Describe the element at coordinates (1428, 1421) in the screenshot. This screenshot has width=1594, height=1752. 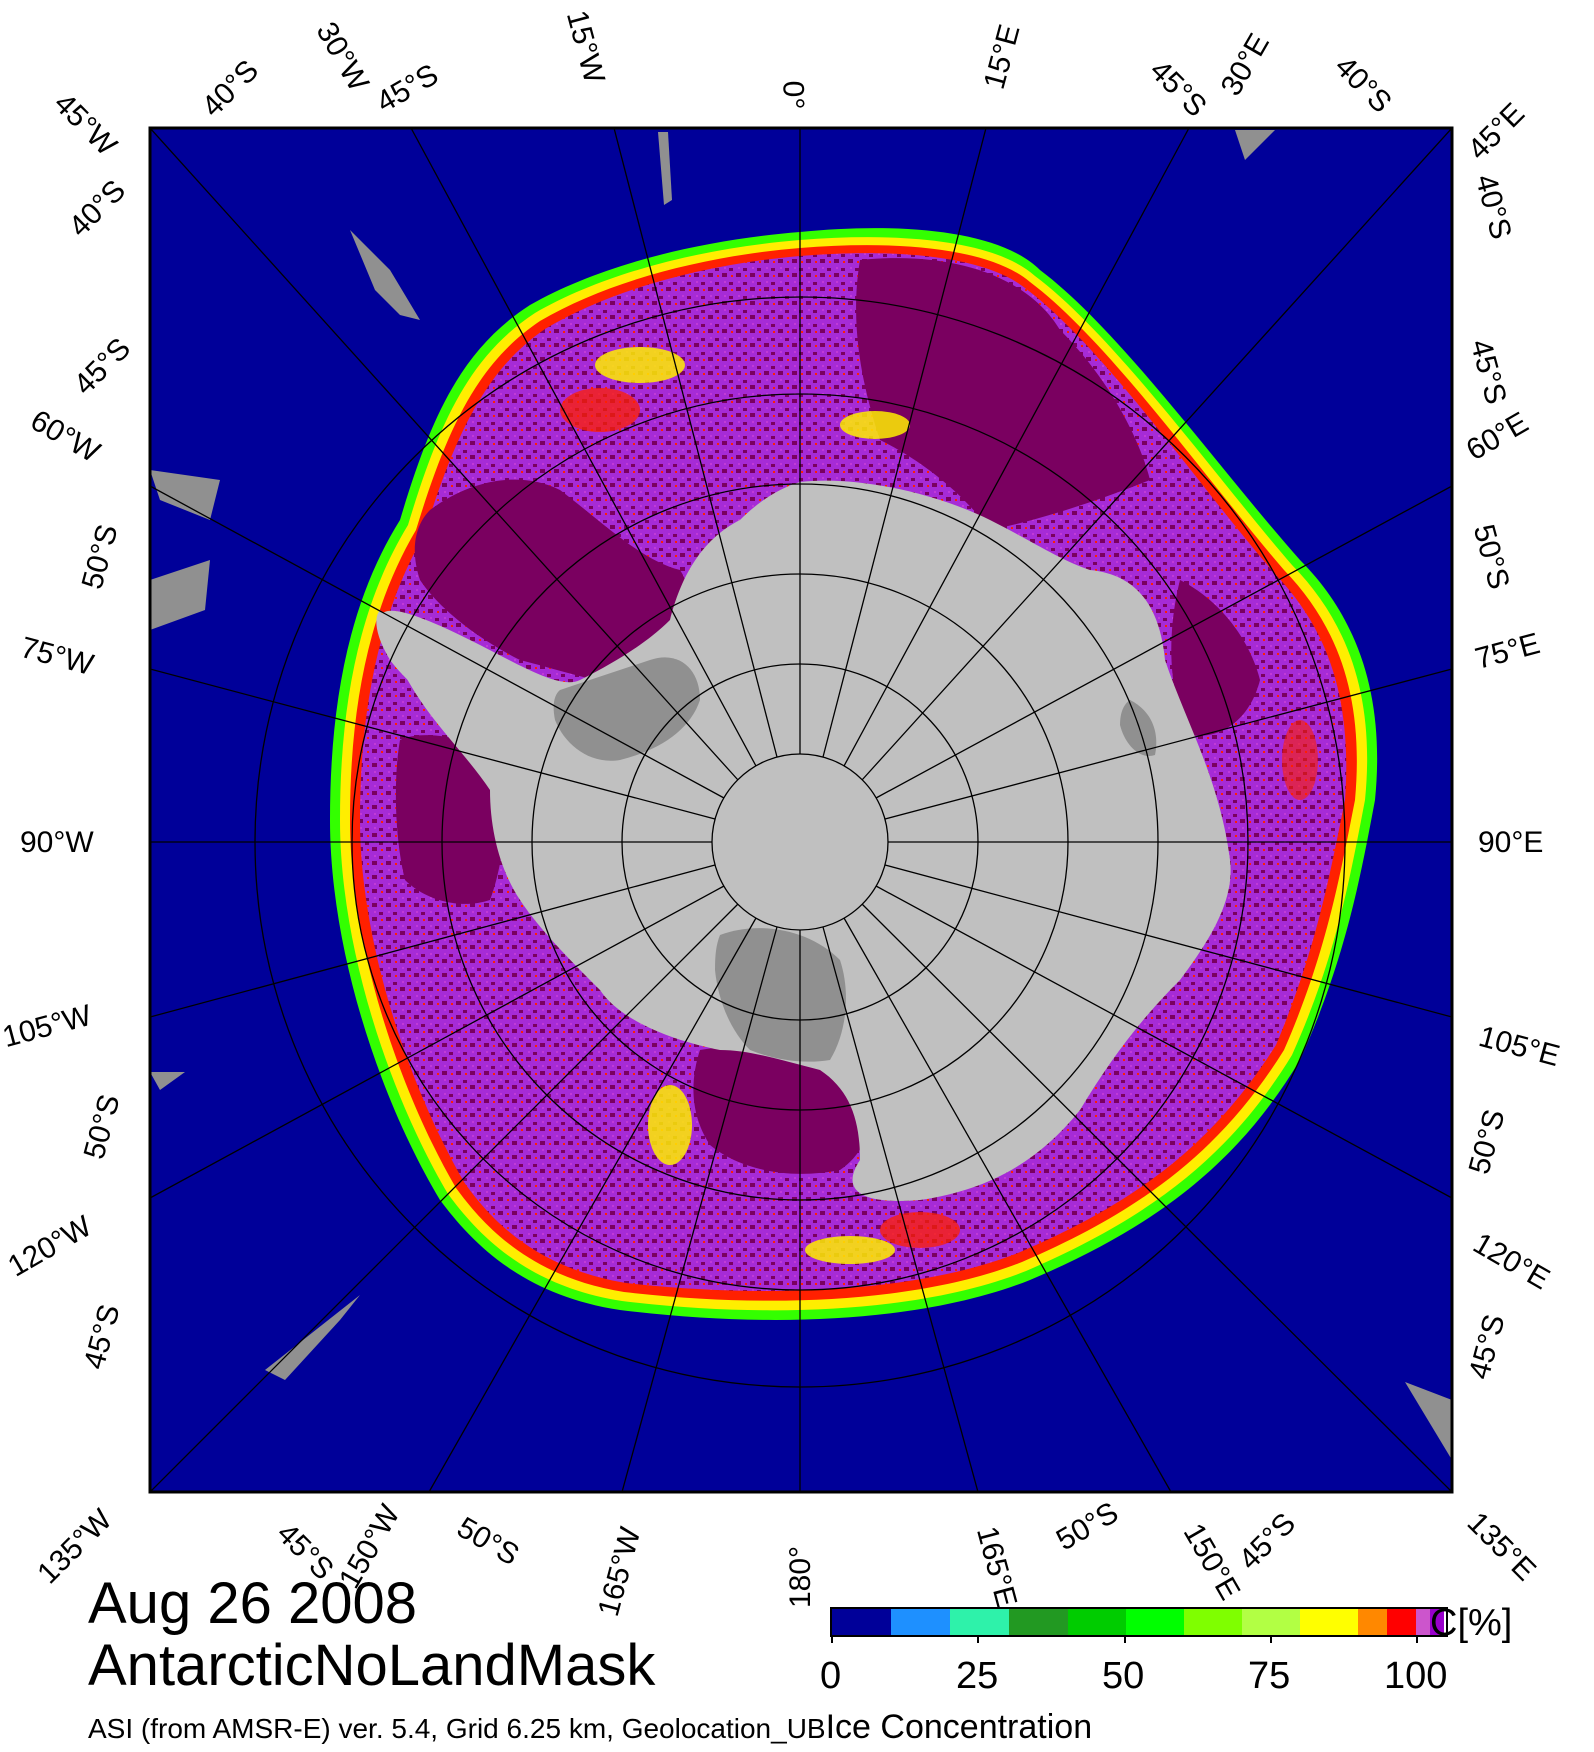
I see `tasmania-land` at that location.